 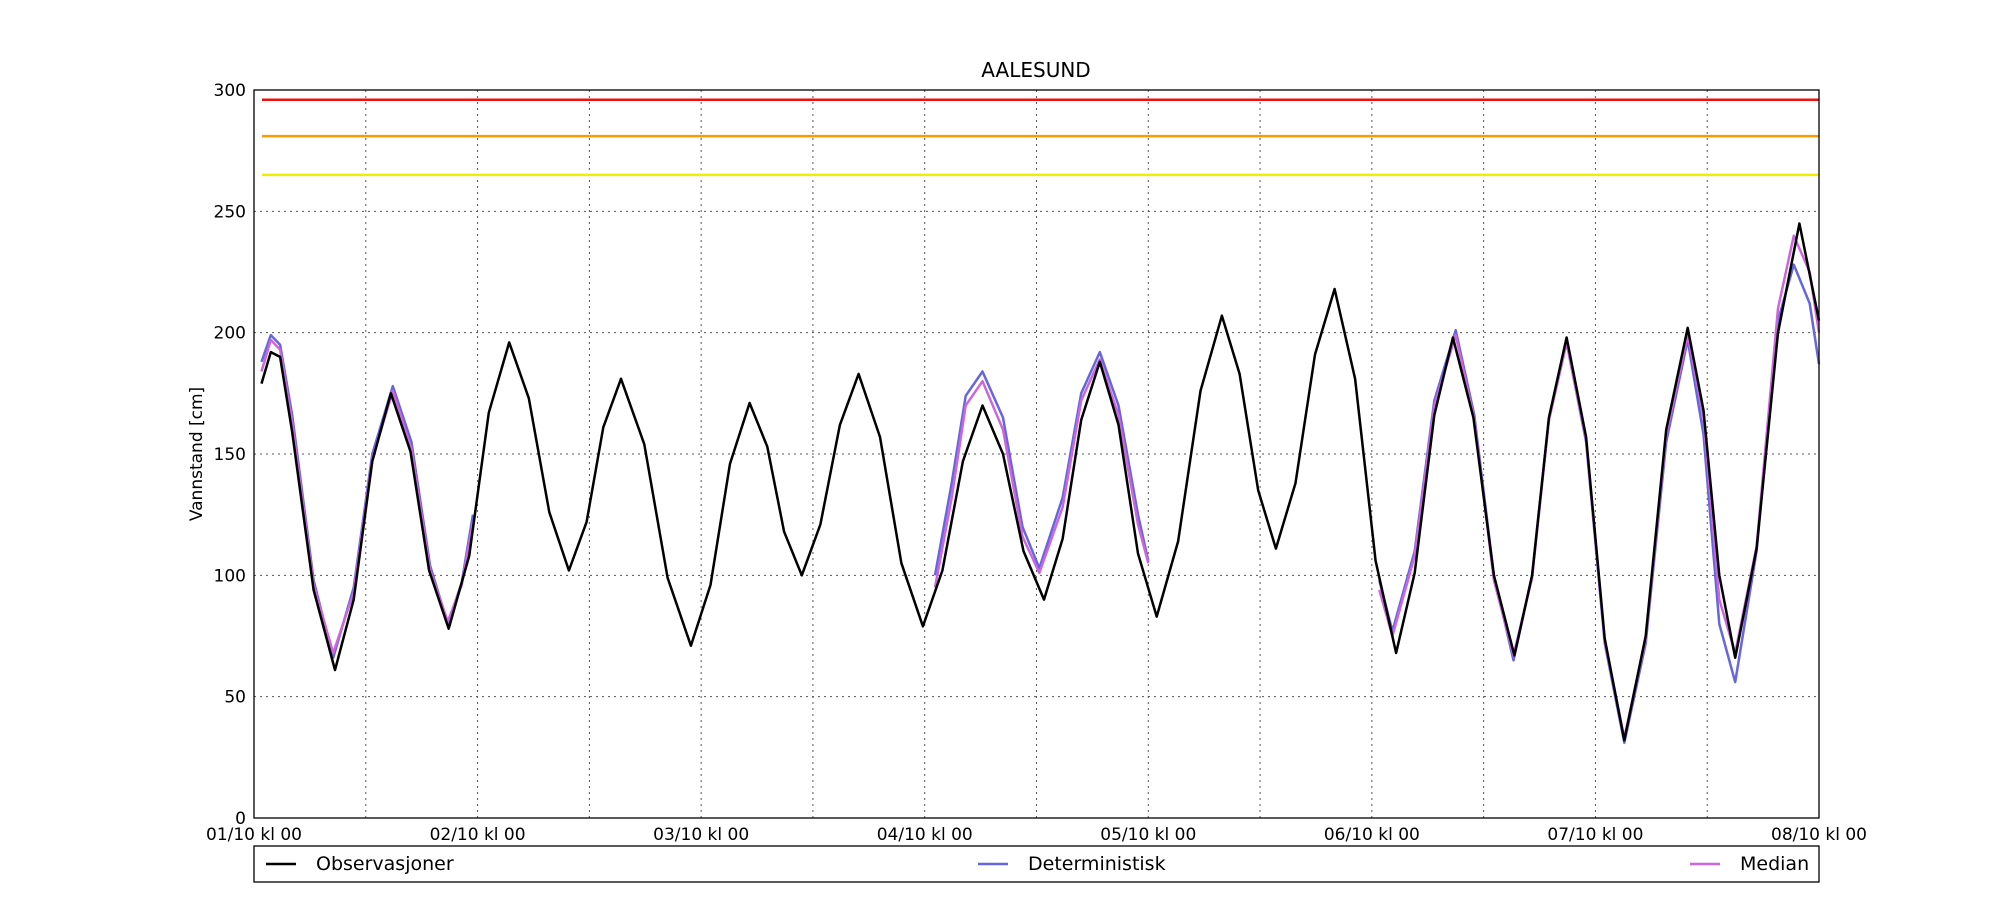 I want to click on x-tick-label: 01/10 kl 00, so click(x=254, y=835).